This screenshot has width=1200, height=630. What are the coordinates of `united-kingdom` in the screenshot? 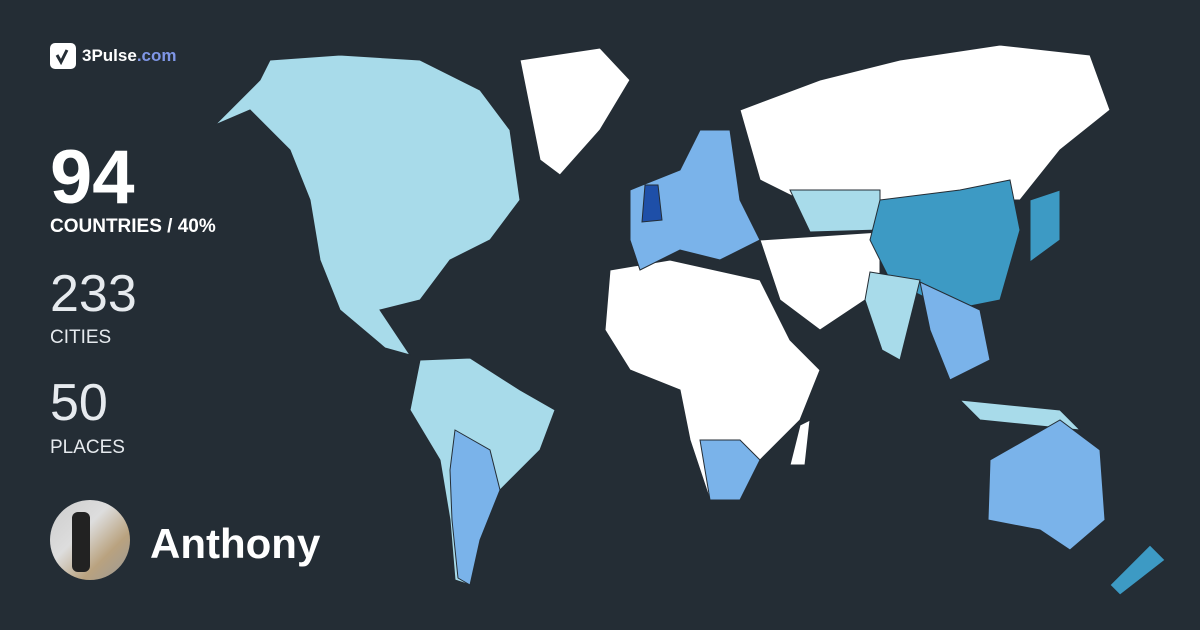 It's located at (652, 203).